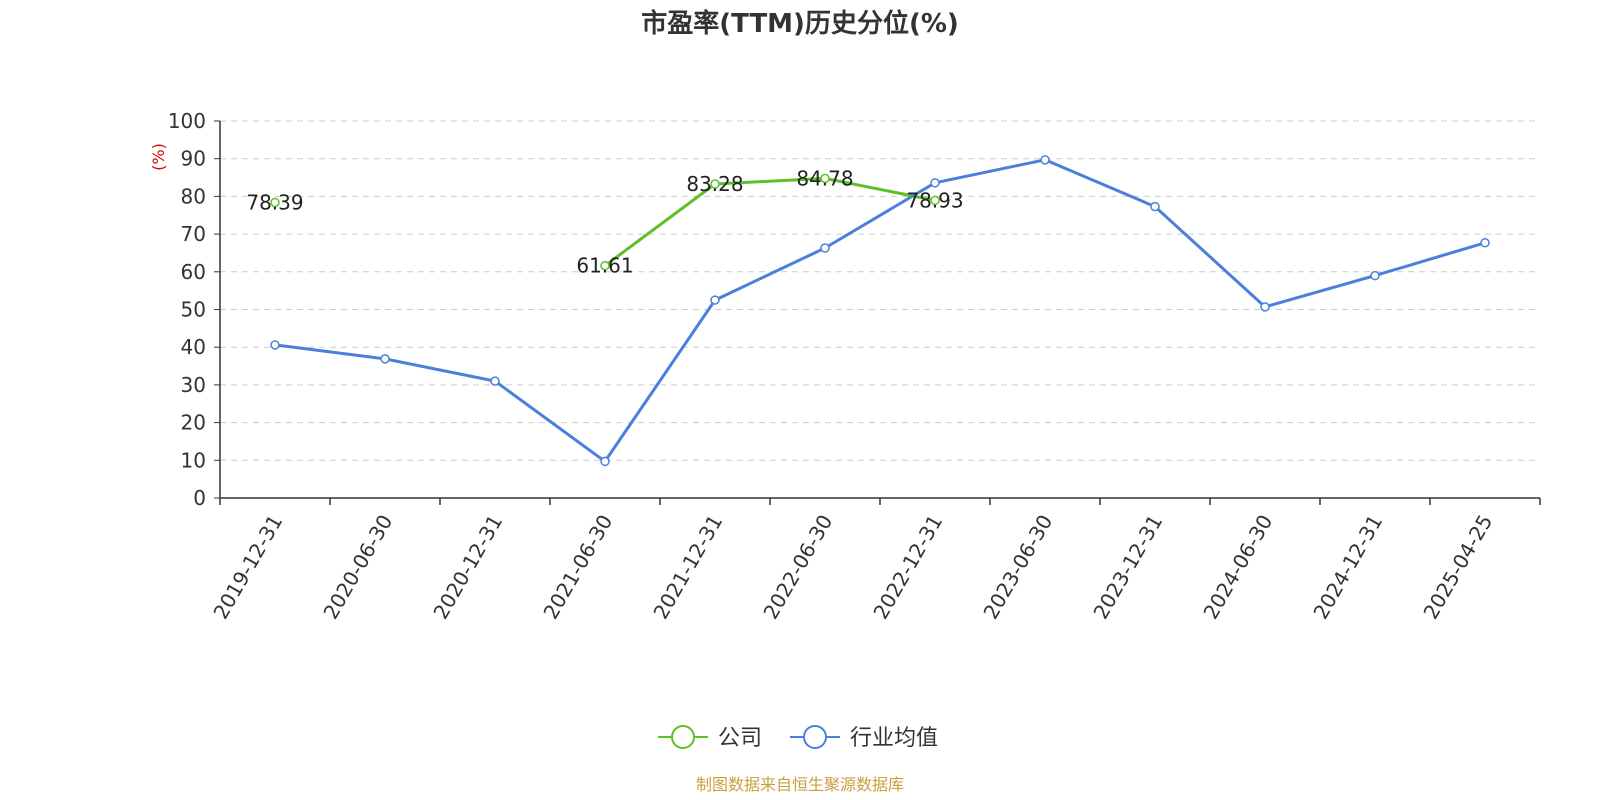 This screenshot has height=800, width=1600. Describe the element at coordinates (357, 567) in the screenshot. I see `x-tick-label: 2020-06-30` at that location.